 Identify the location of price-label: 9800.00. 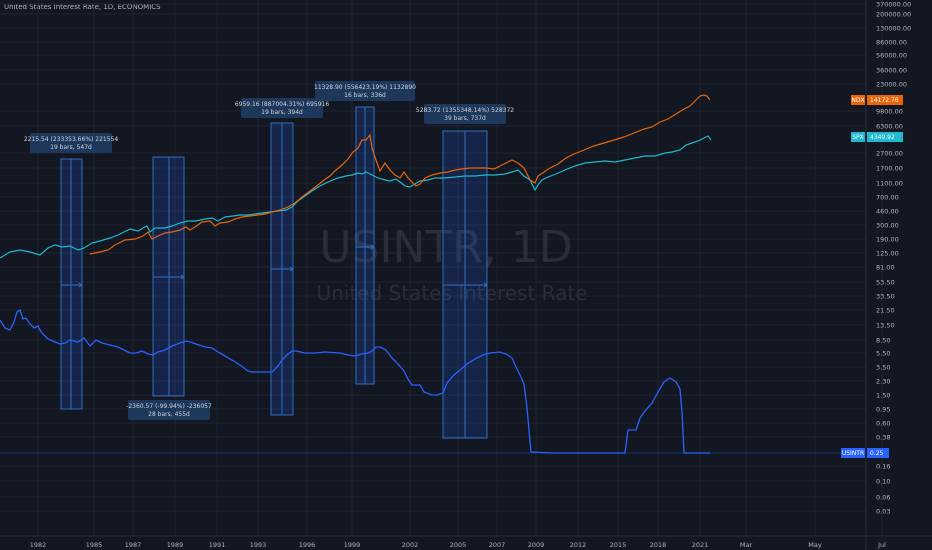
(889, 112).